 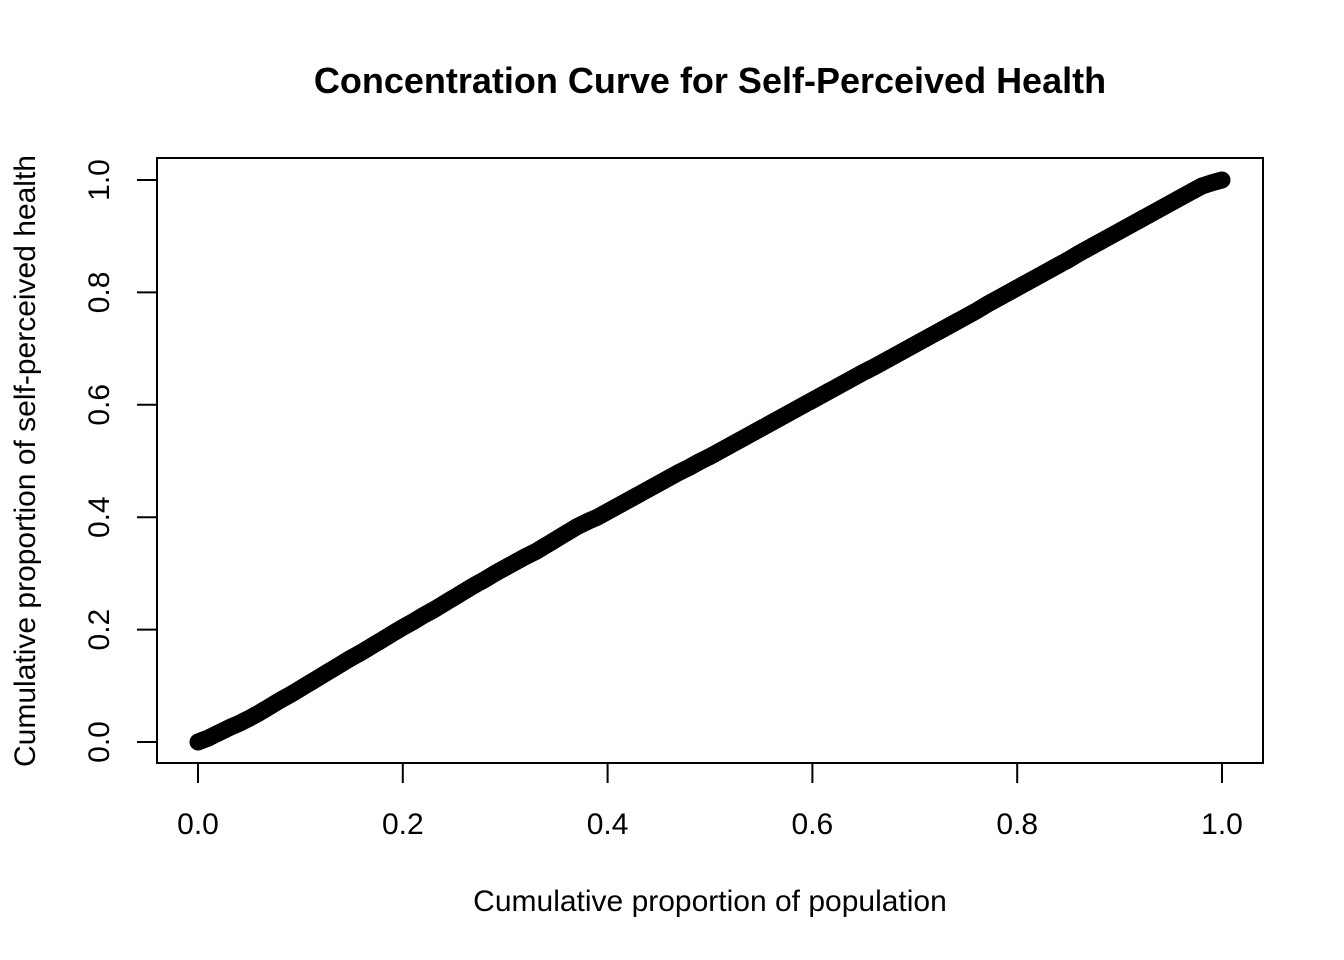 I want to click on x-tick-label: 0.4, so click(x=608, y=824).